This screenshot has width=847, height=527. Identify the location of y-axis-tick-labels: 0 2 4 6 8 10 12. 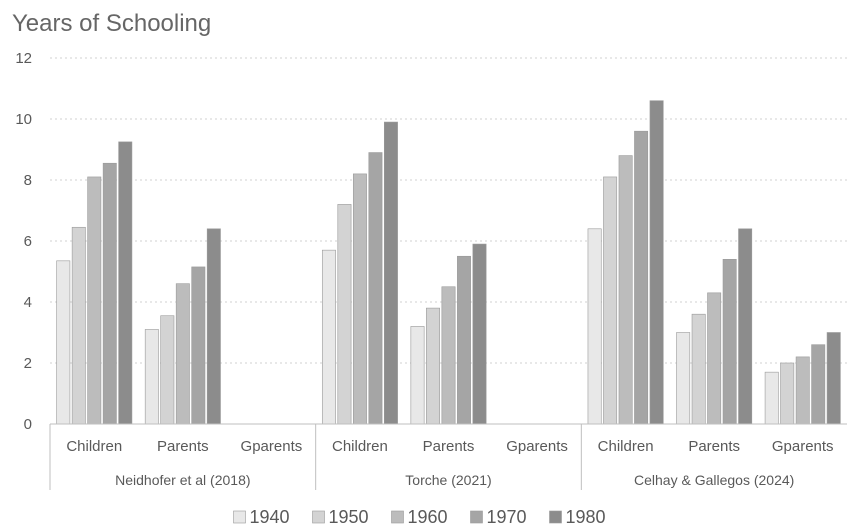
(23, 241).